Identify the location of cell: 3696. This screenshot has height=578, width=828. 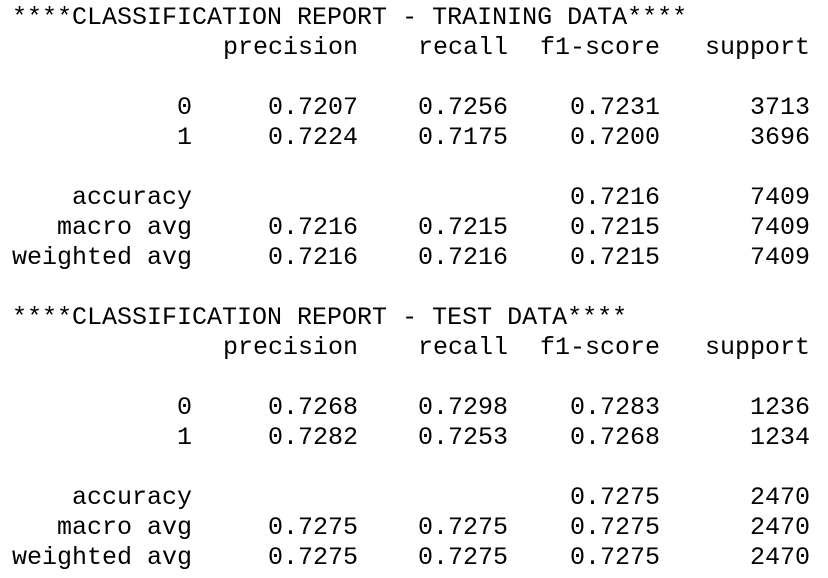
(779, 137).